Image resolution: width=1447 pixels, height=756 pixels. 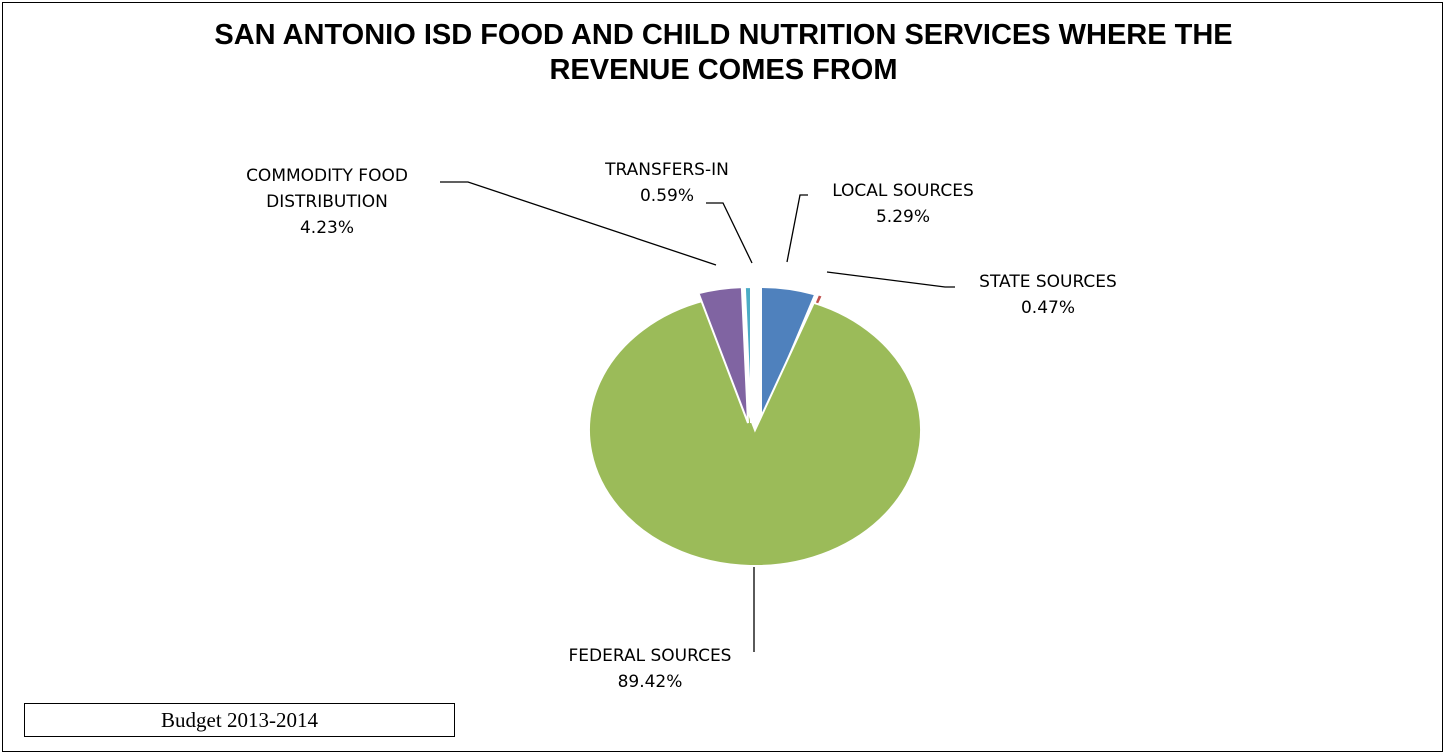 What do you see at coordinates (755, 432) in the screenshot?
I see `pie-slice-federal-sources` at bounding box center [755, 432].